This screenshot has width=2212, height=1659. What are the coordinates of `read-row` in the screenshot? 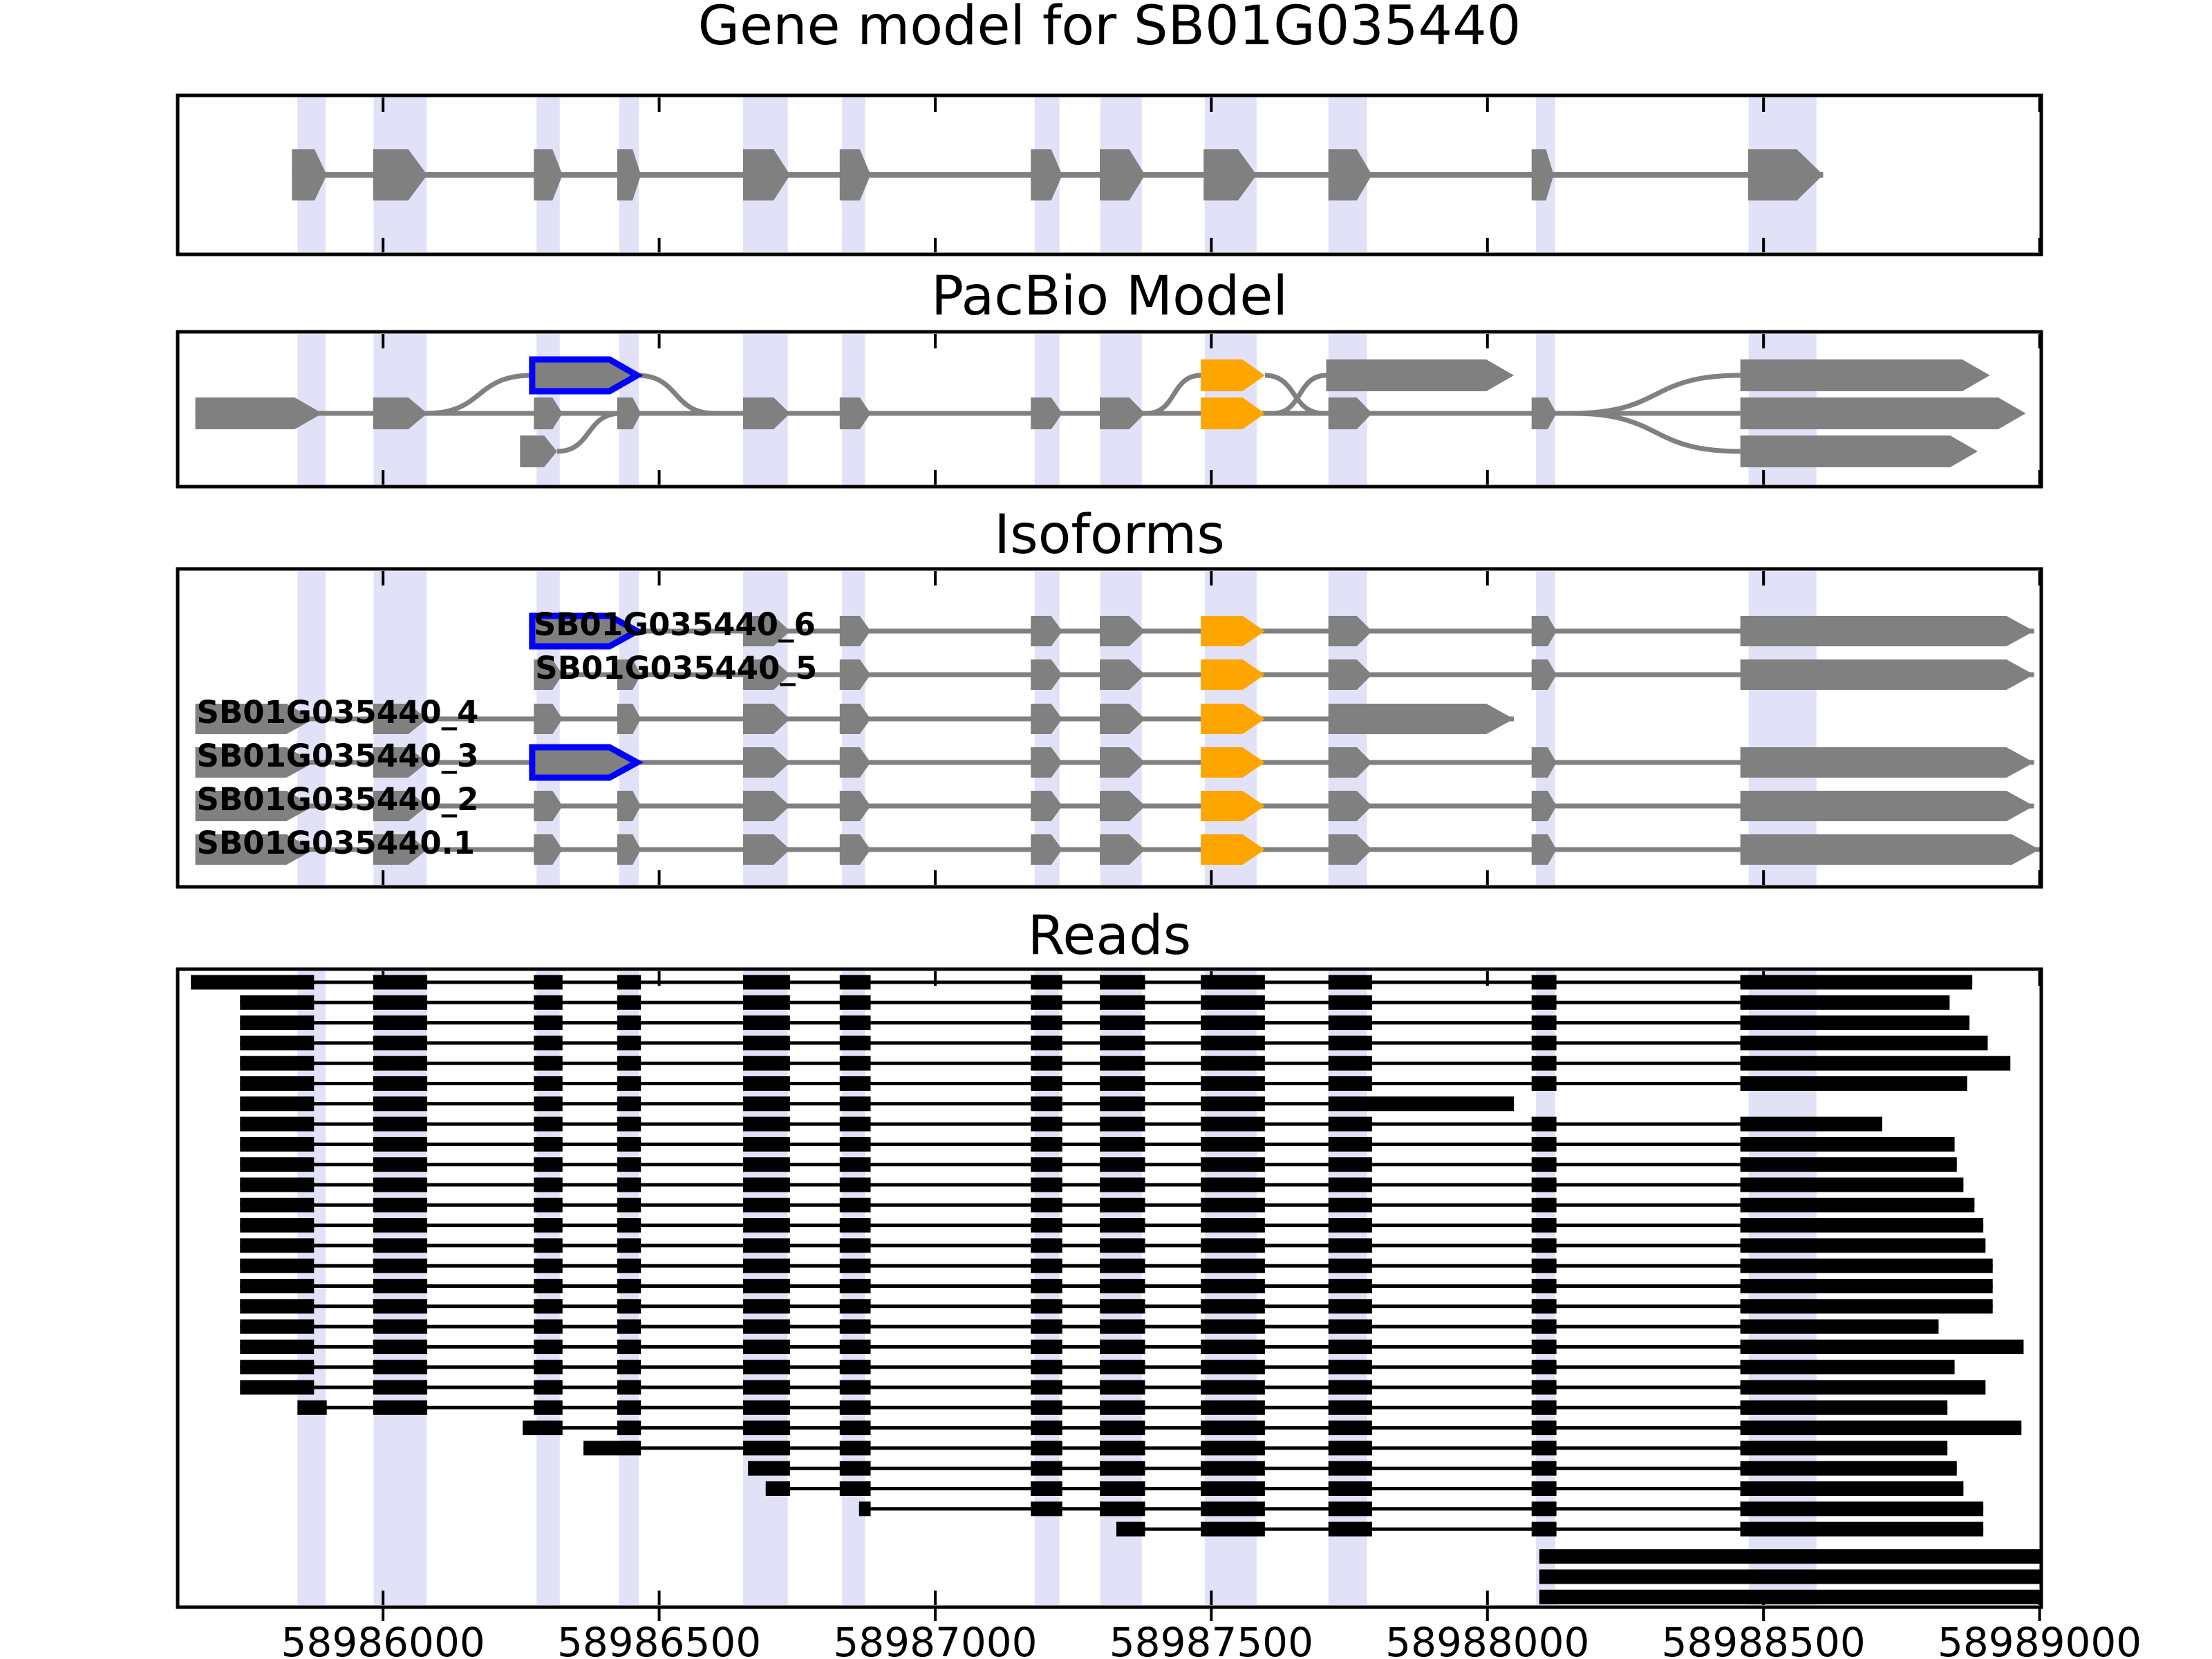 It's located at (1790, 1596).